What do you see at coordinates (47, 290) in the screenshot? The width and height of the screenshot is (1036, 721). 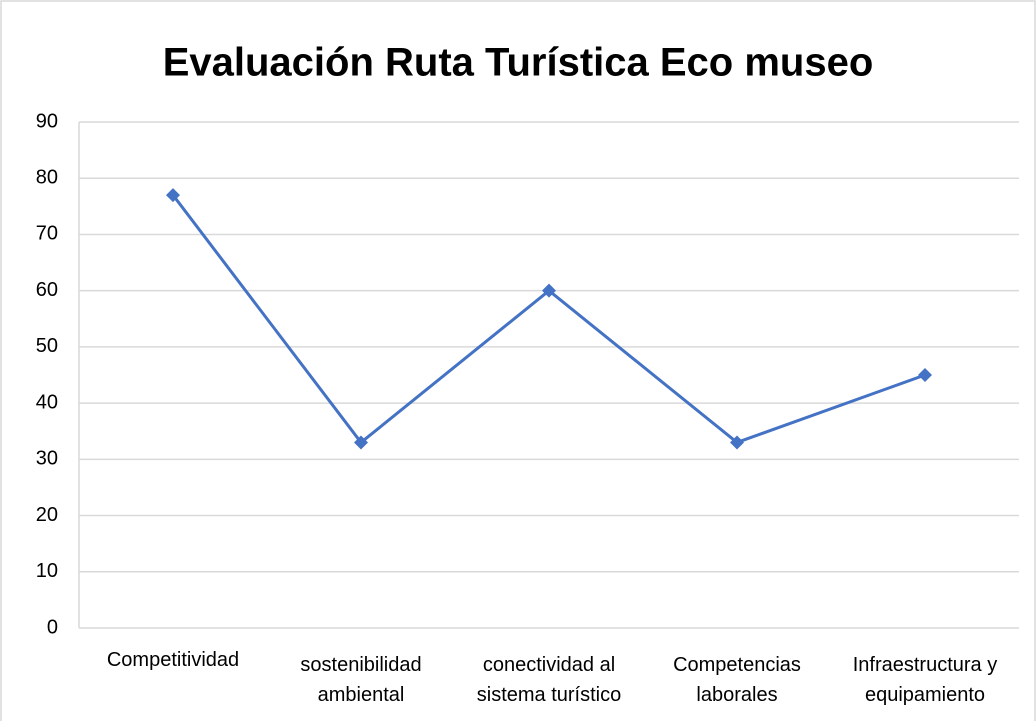 I see `y-tick-label: 60` at bounding box center [47, 290].